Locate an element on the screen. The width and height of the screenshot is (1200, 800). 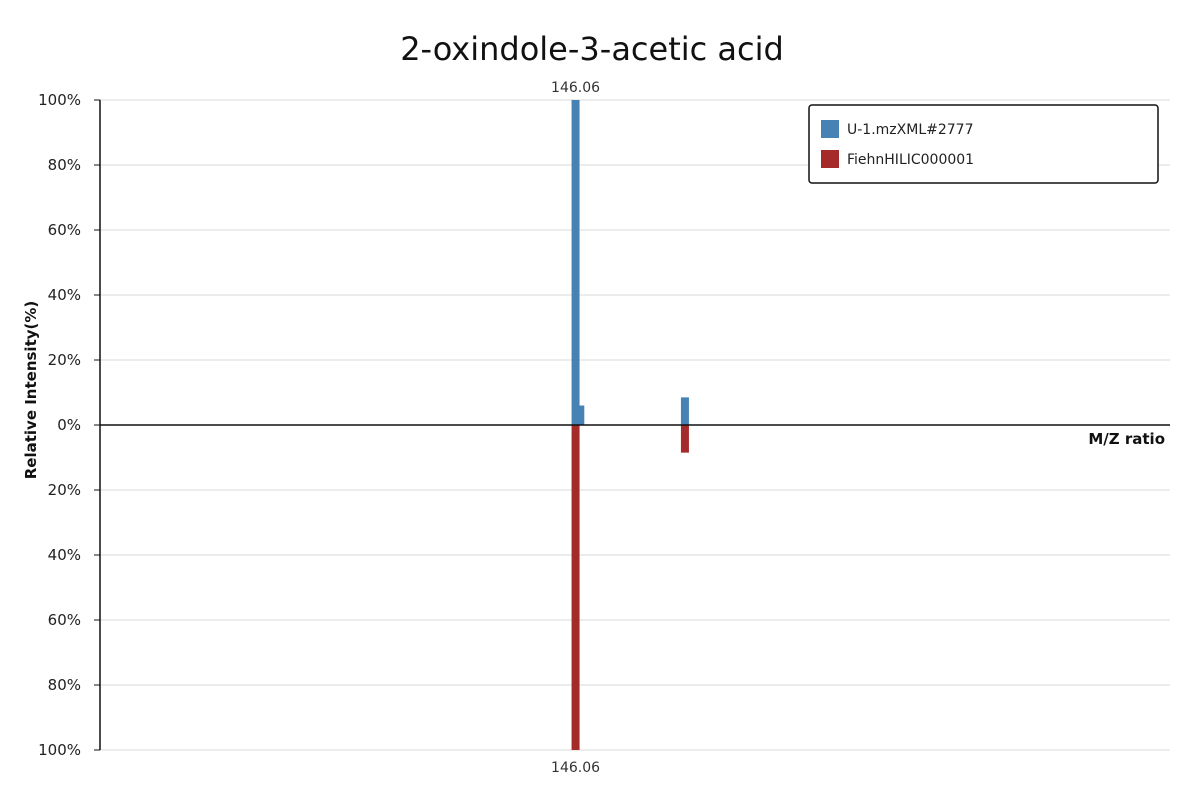
legend: U-1.mzXML#2777 FiehnHILIC000001 is located at coordinates (983, 144).